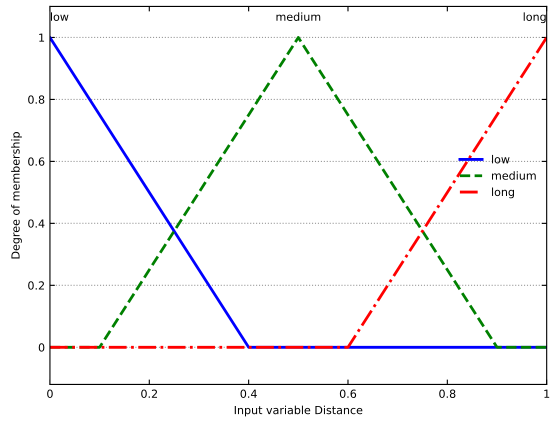 This screenshot has height=432, width=555. I want to click on legend-label: medium, so click(514, 175).